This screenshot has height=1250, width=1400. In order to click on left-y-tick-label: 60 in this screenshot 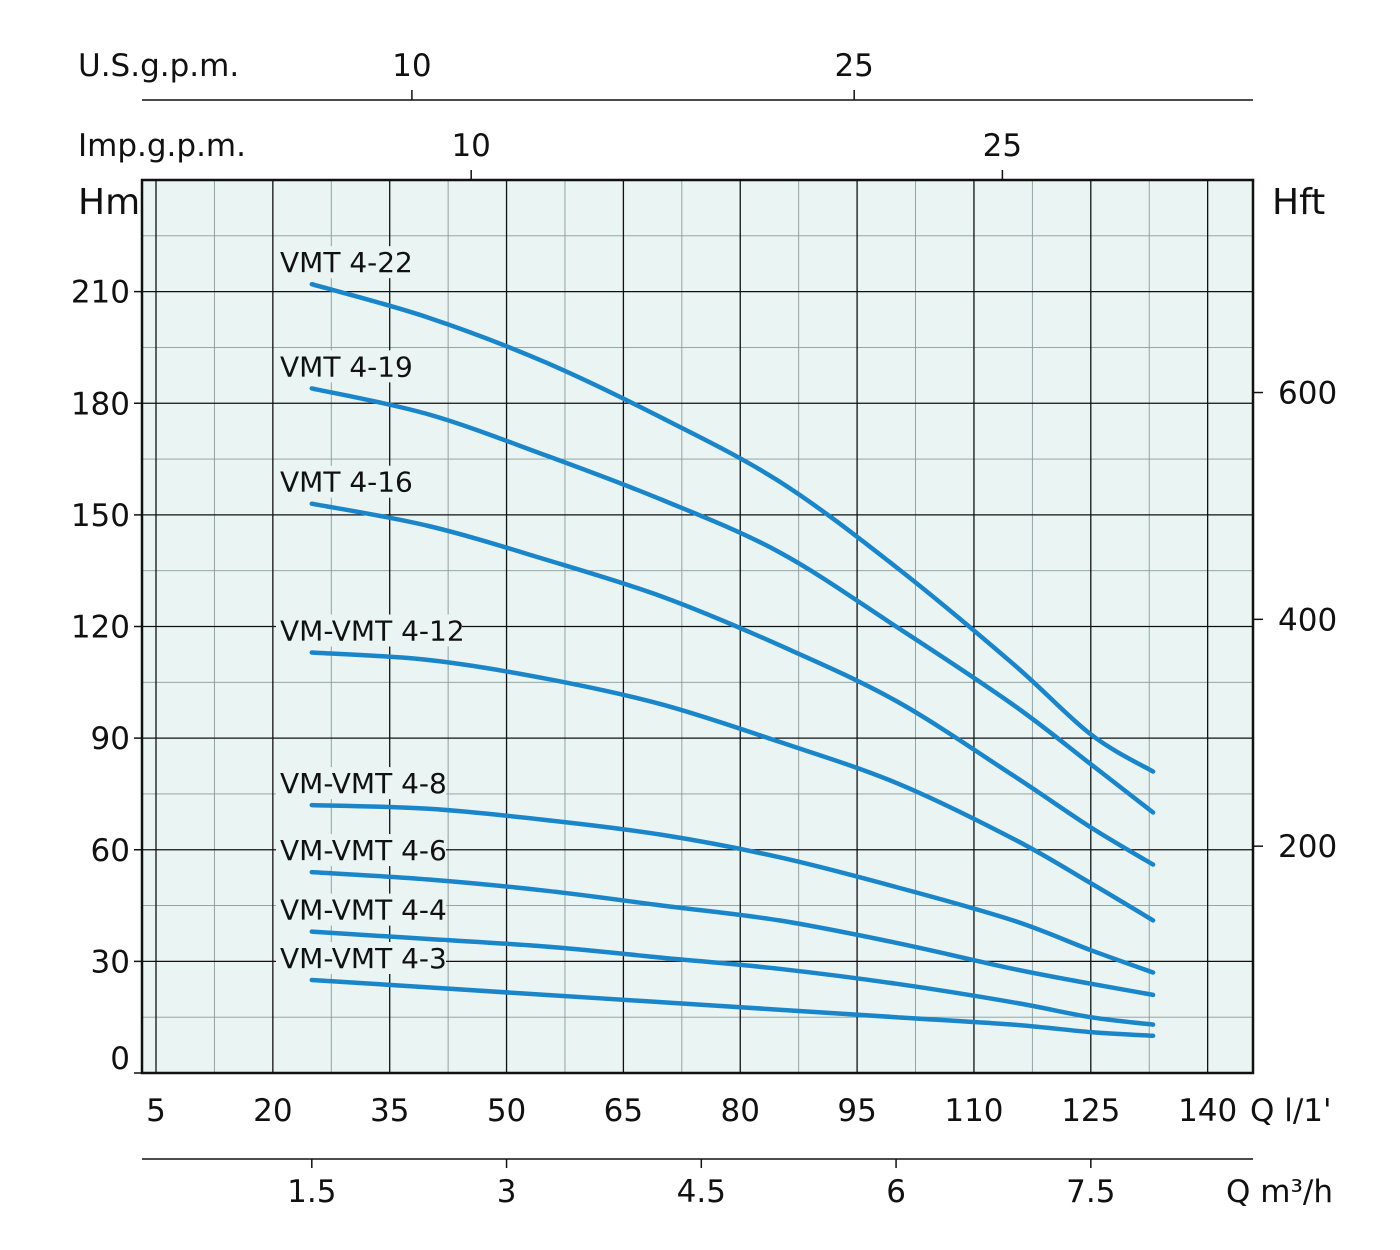, I will do `click(110, 851)`.